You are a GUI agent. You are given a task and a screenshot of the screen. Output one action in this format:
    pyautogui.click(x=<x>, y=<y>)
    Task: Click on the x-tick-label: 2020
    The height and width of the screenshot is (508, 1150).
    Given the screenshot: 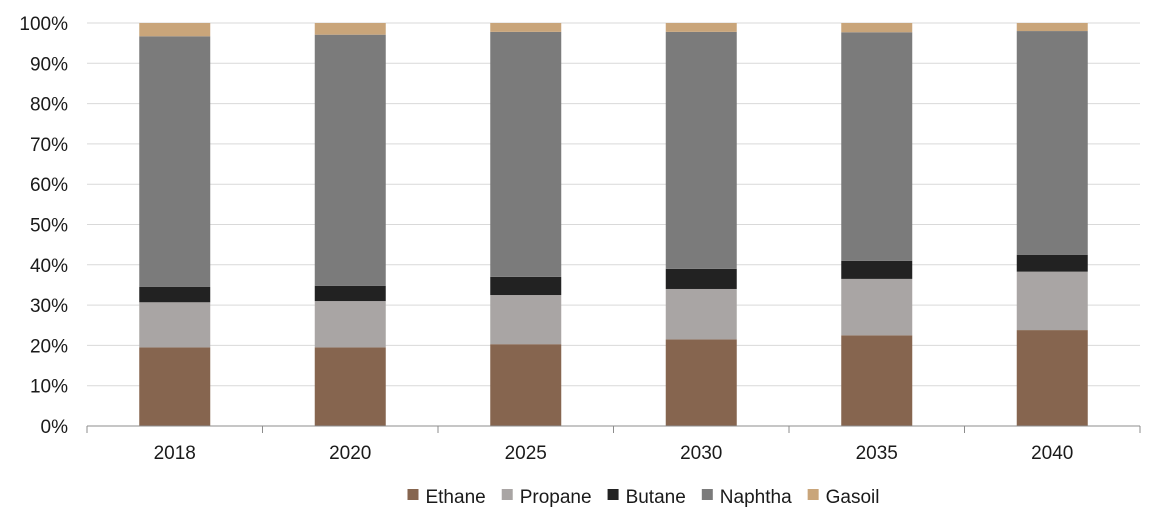 What is the action you would take?
    pyautogui.click(x=350, y=453)
    